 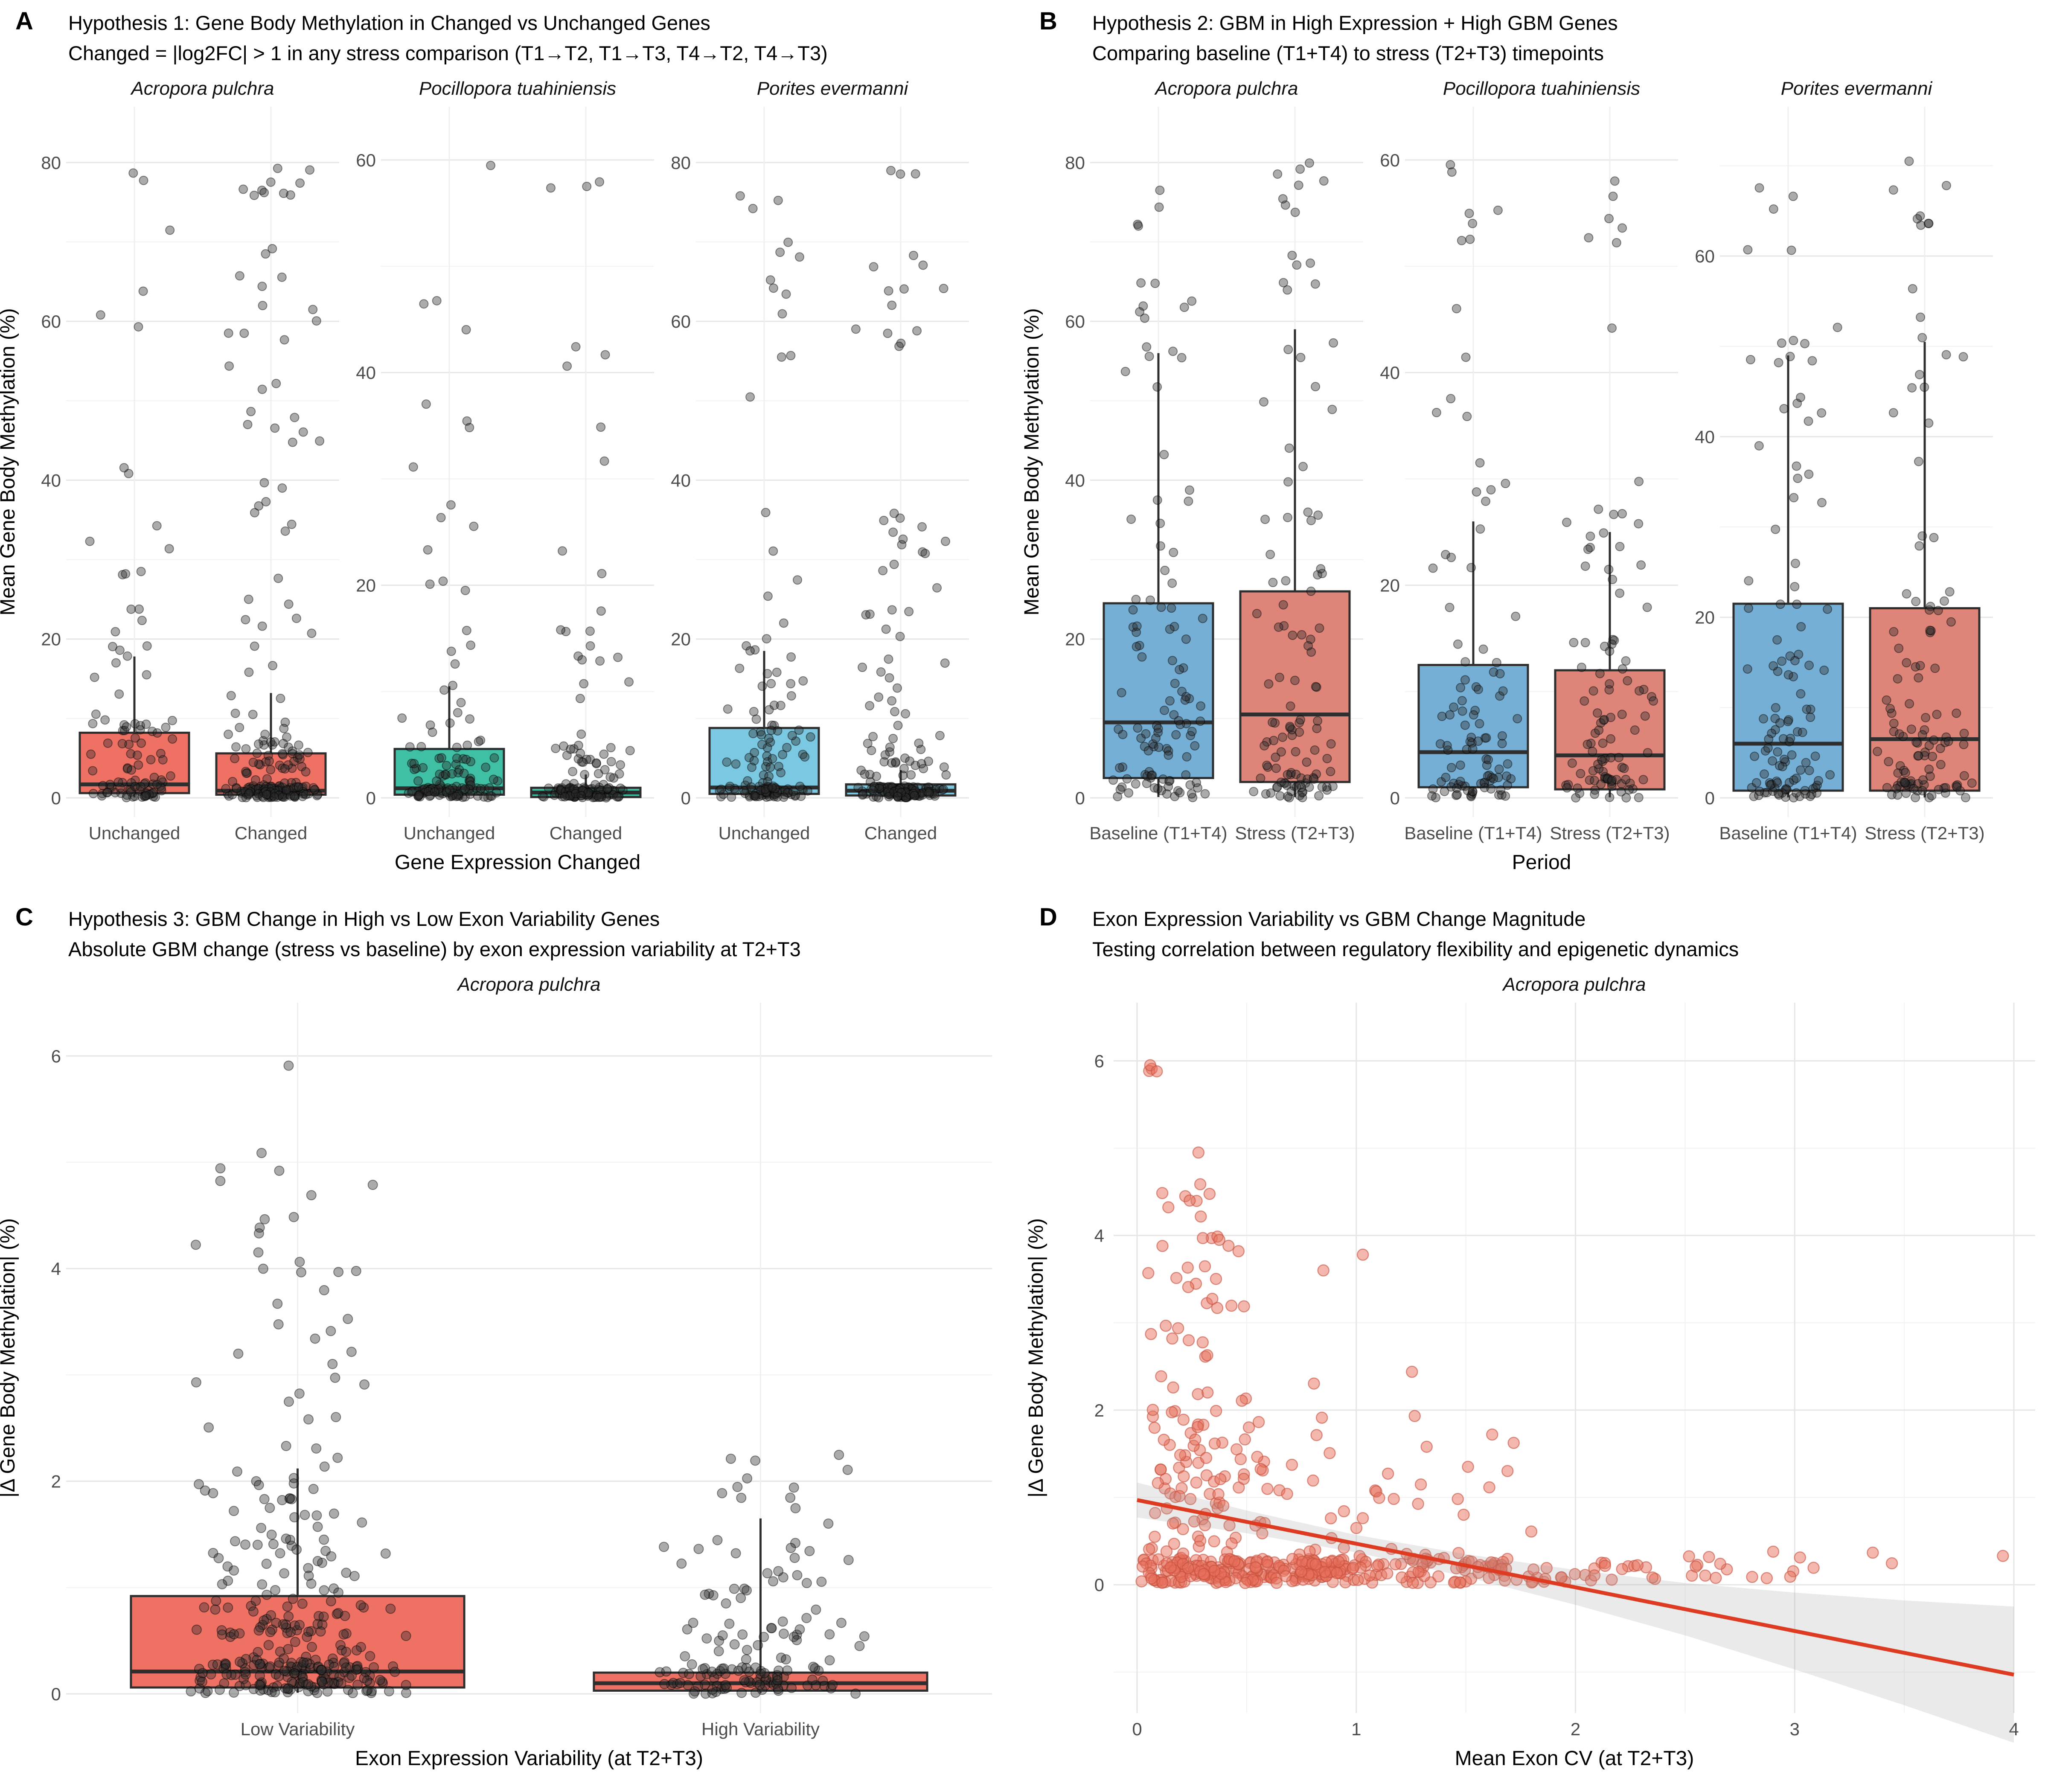 I want to click on x-tick-label: Low Variability, so click(x=298, y=1729).